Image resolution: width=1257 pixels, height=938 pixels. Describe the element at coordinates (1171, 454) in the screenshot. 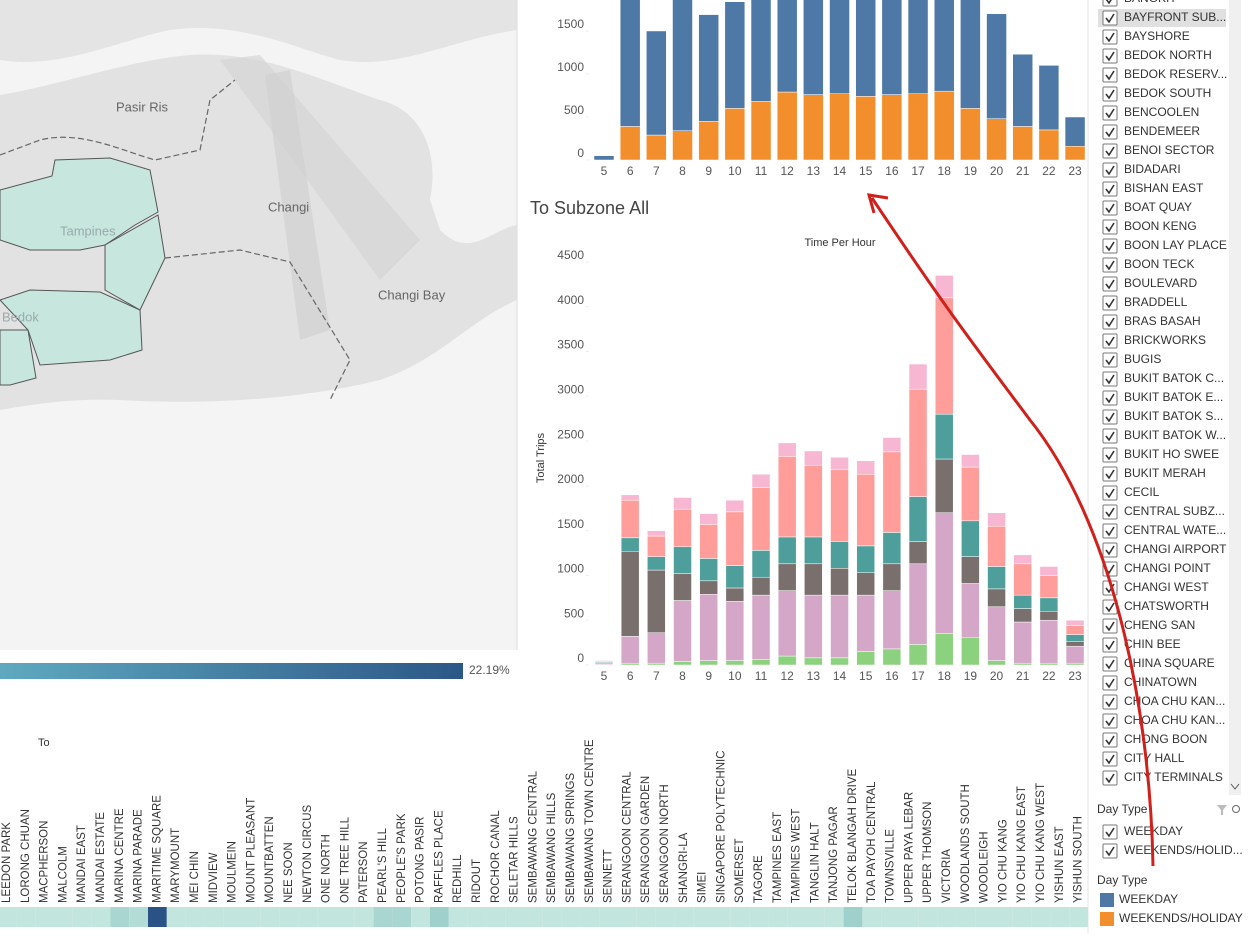

I see `filter-item: BUKIT HO SWEE` at that location.